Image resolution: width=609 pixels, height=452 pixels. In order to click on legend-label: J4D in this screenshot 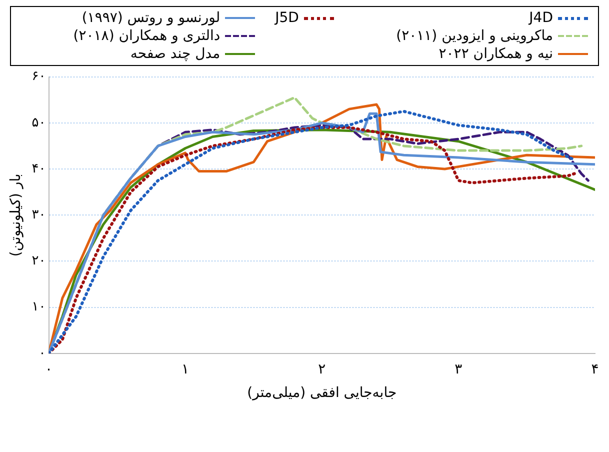, I will do `click(541, 18)`.